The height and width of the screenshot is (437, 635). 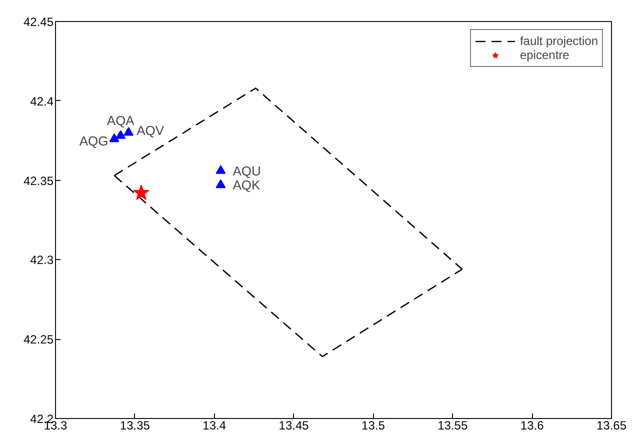 I want to click on y-tick-label: 42.3, so click(x=42, y=260).